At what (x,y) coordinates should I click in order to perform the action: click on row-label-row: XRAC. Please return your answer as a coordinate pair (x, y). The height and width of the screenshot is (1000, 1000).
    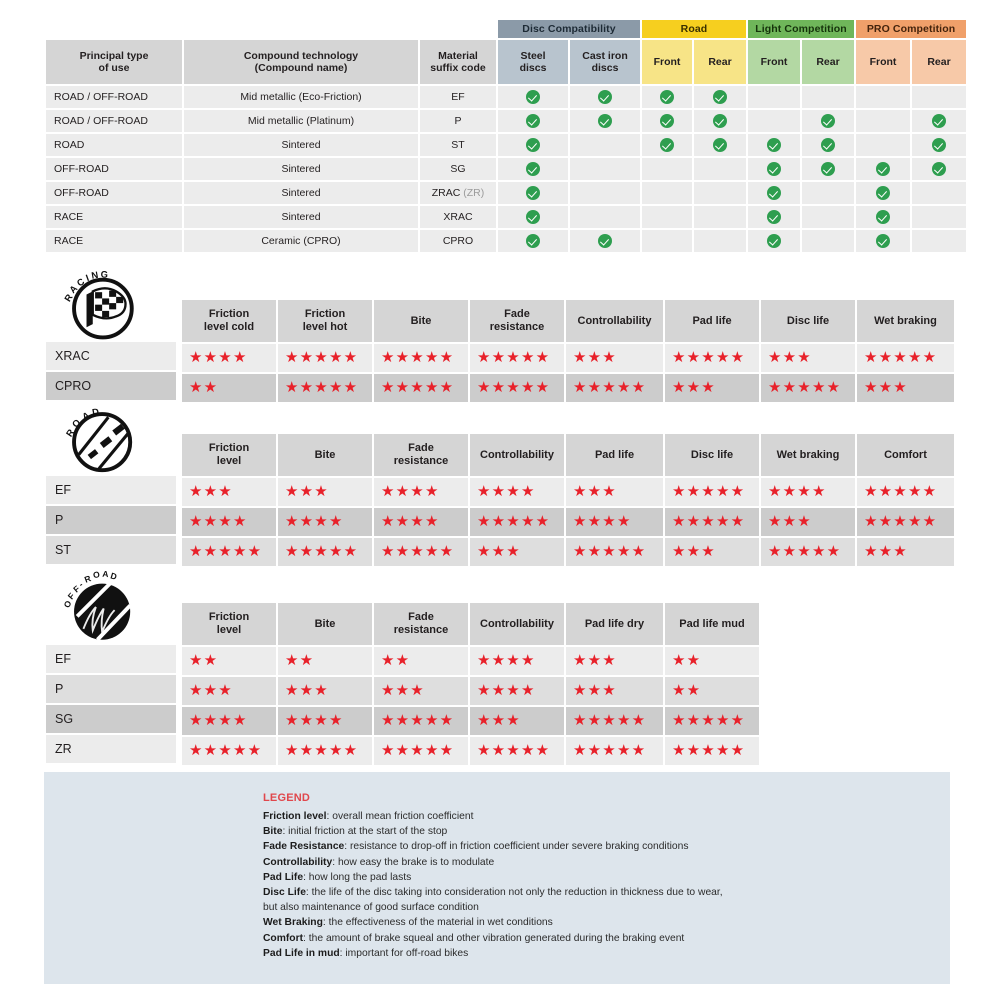
    Looking at the image, I should click on (111, 356).